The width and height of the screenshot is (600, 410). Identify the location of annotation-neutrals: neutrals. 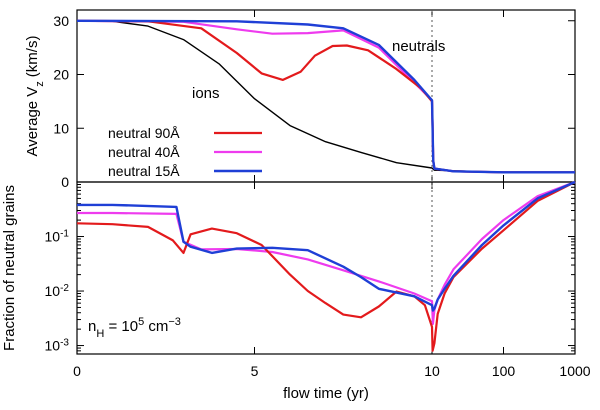
(418, 46).